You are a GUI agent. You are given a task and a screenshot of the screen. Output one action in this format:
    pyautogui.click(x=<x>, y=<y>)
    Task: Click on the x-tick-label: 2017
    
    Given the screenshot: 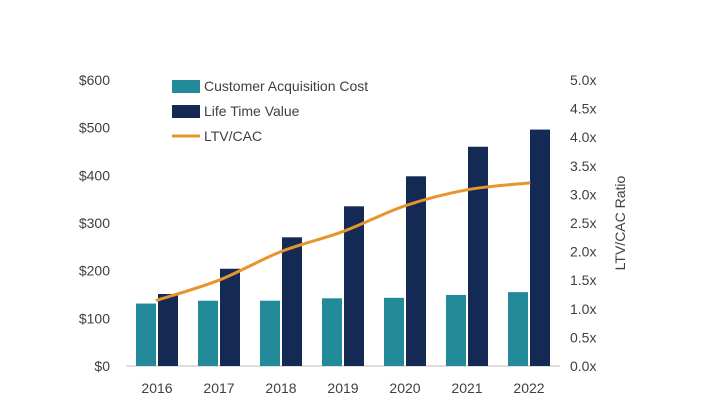 What is the action you would take?
    pyautogui.click(x=218, y=388)
    